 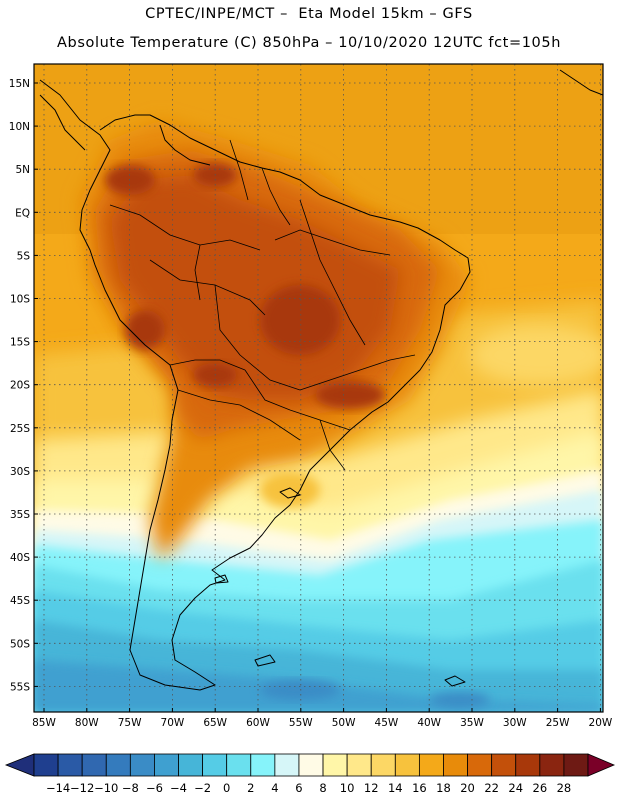 What do you see at coordinates (44, 723) in the screenshot?
I see `lon-tick-label: 85W` at bounding box center [44, 723].